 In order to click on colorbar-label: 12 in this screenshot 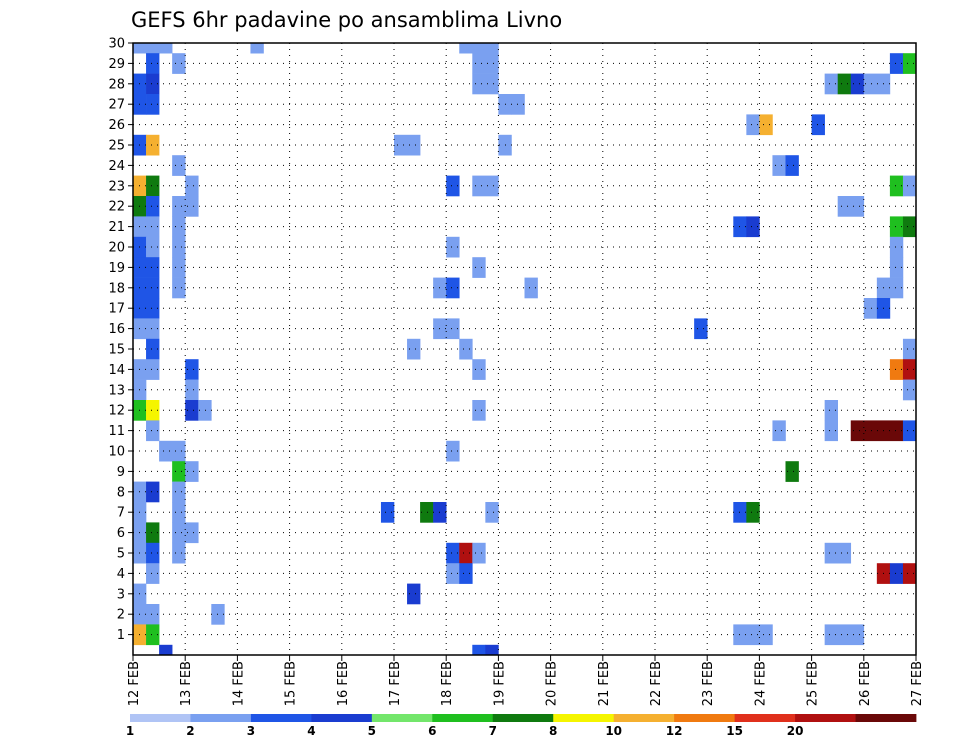, I will do `click(674, 731)`.